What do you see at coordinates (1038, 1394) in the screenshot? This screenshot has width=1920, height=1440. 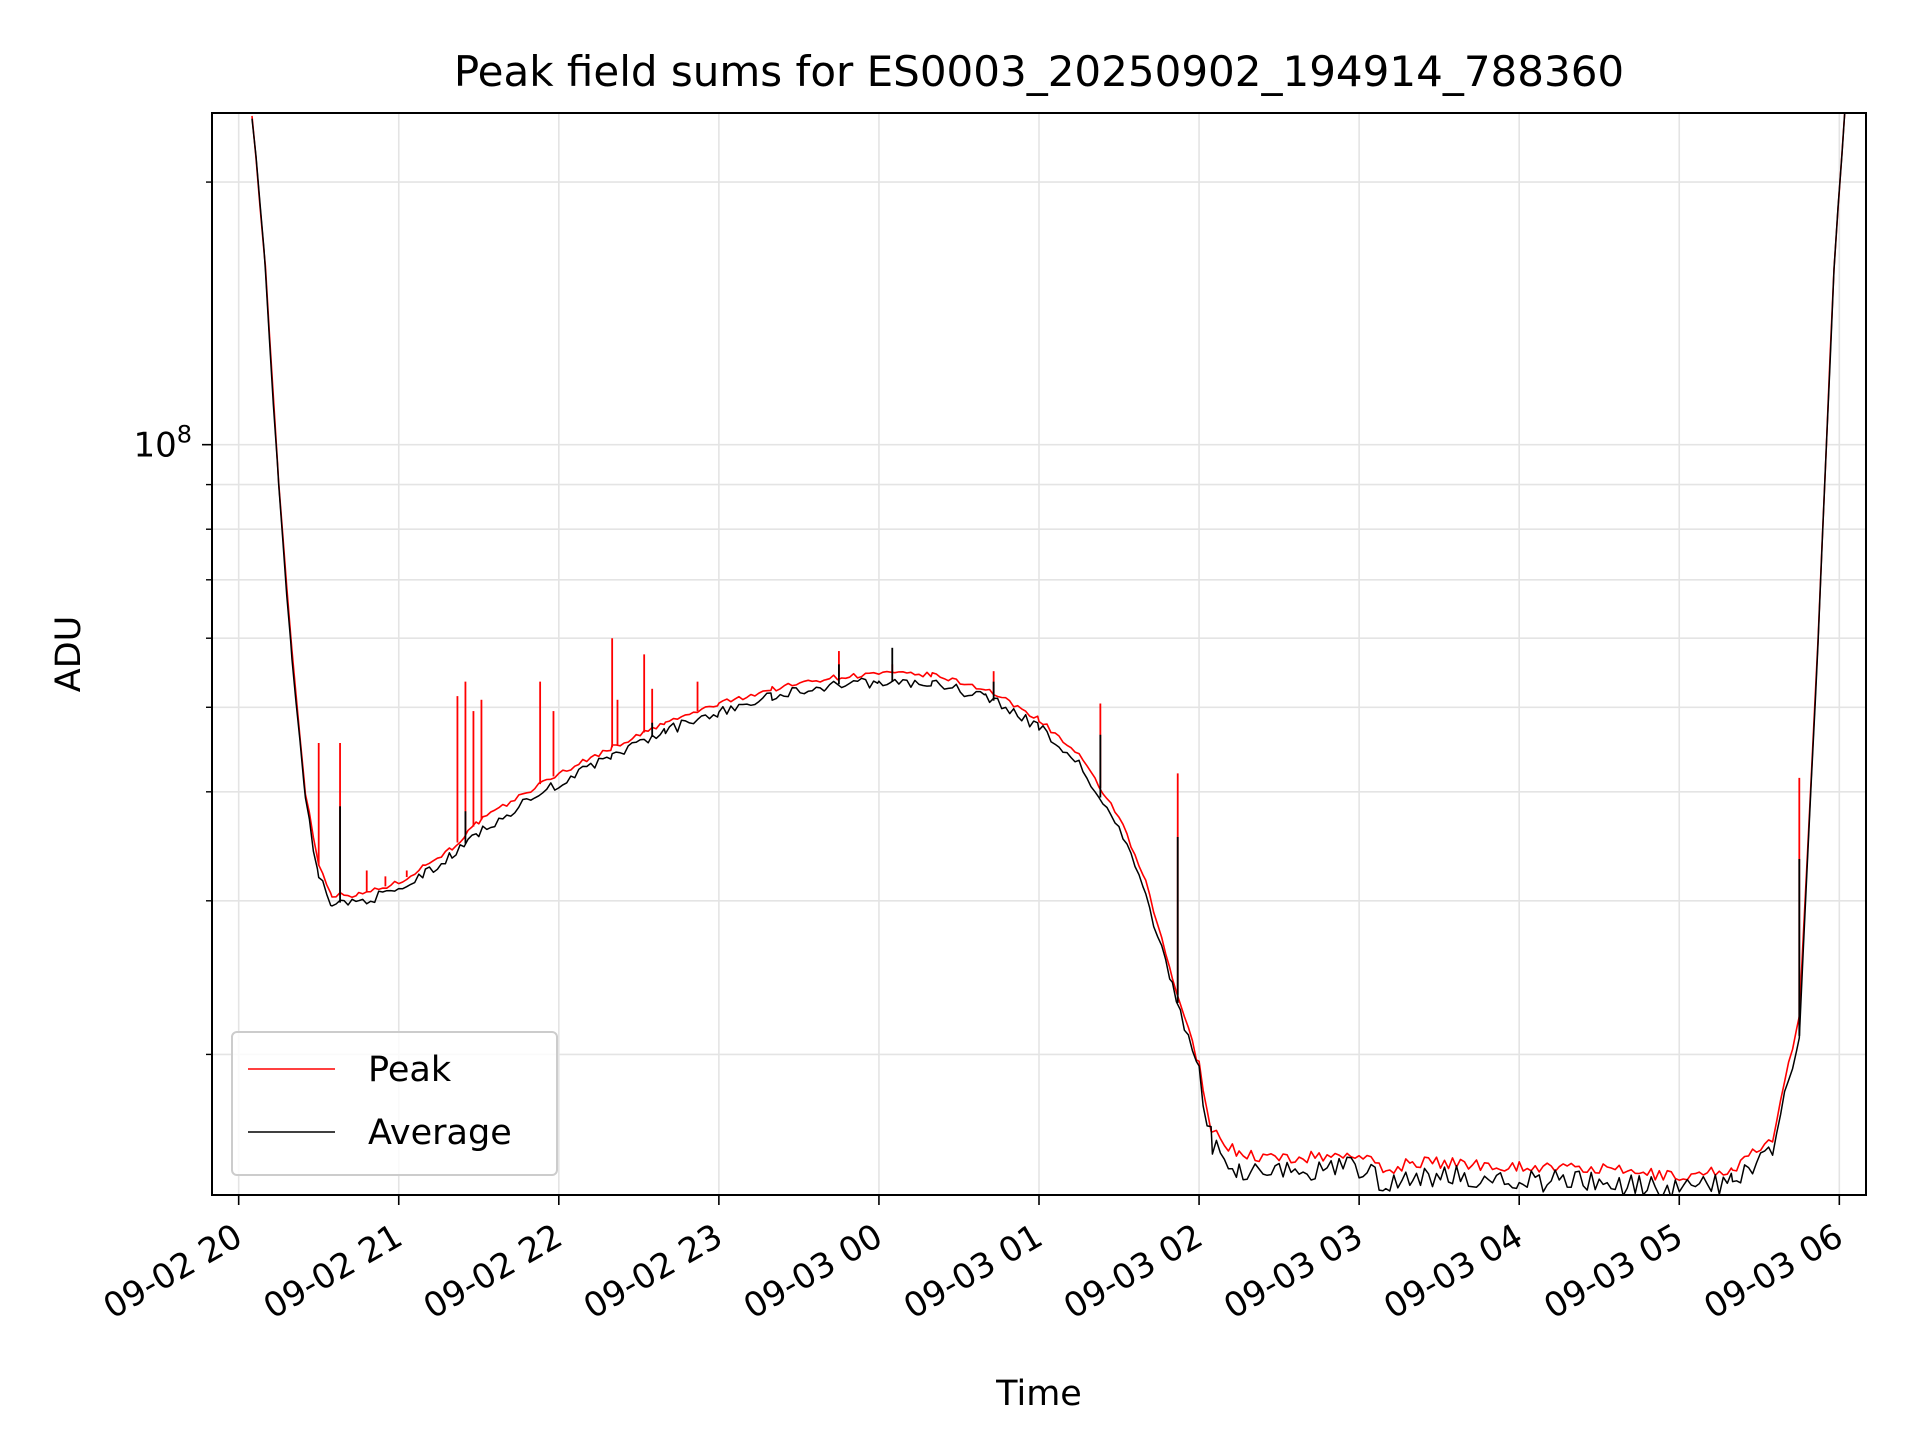 I see `x-axis-label: Time` at bounding box center [1038, 1394].